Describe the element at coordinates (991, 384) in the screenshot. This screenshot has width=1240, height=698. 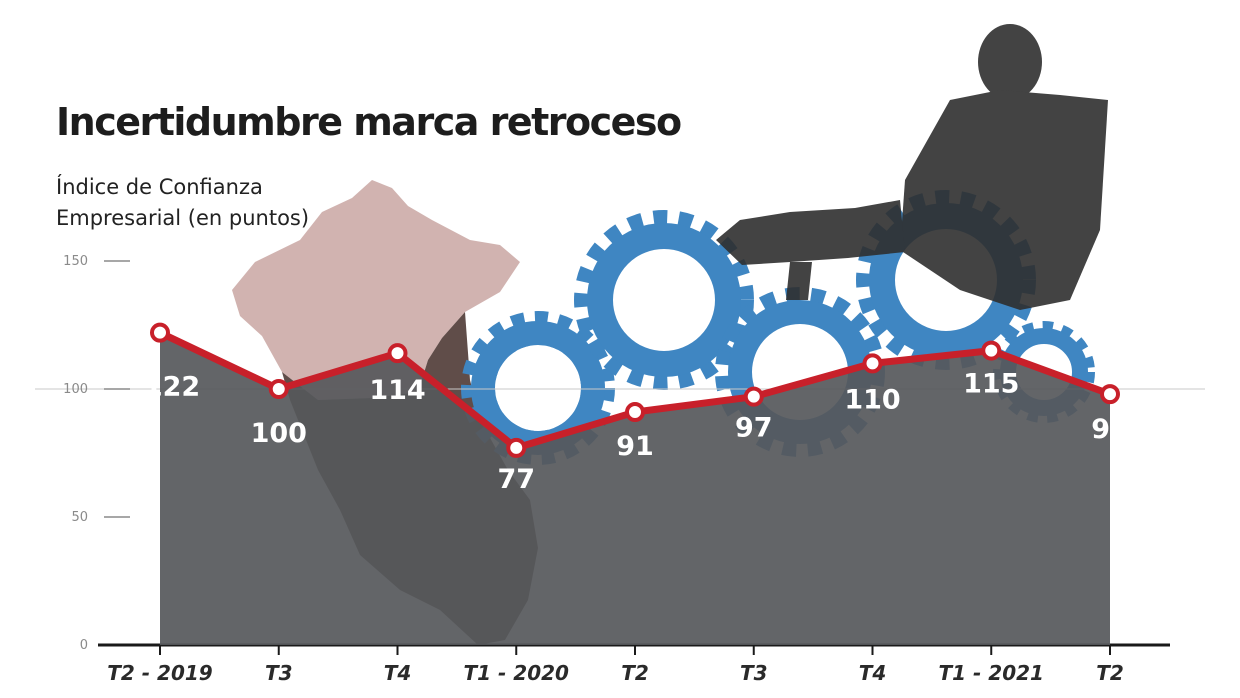
I see `data-label: 115` at that location.